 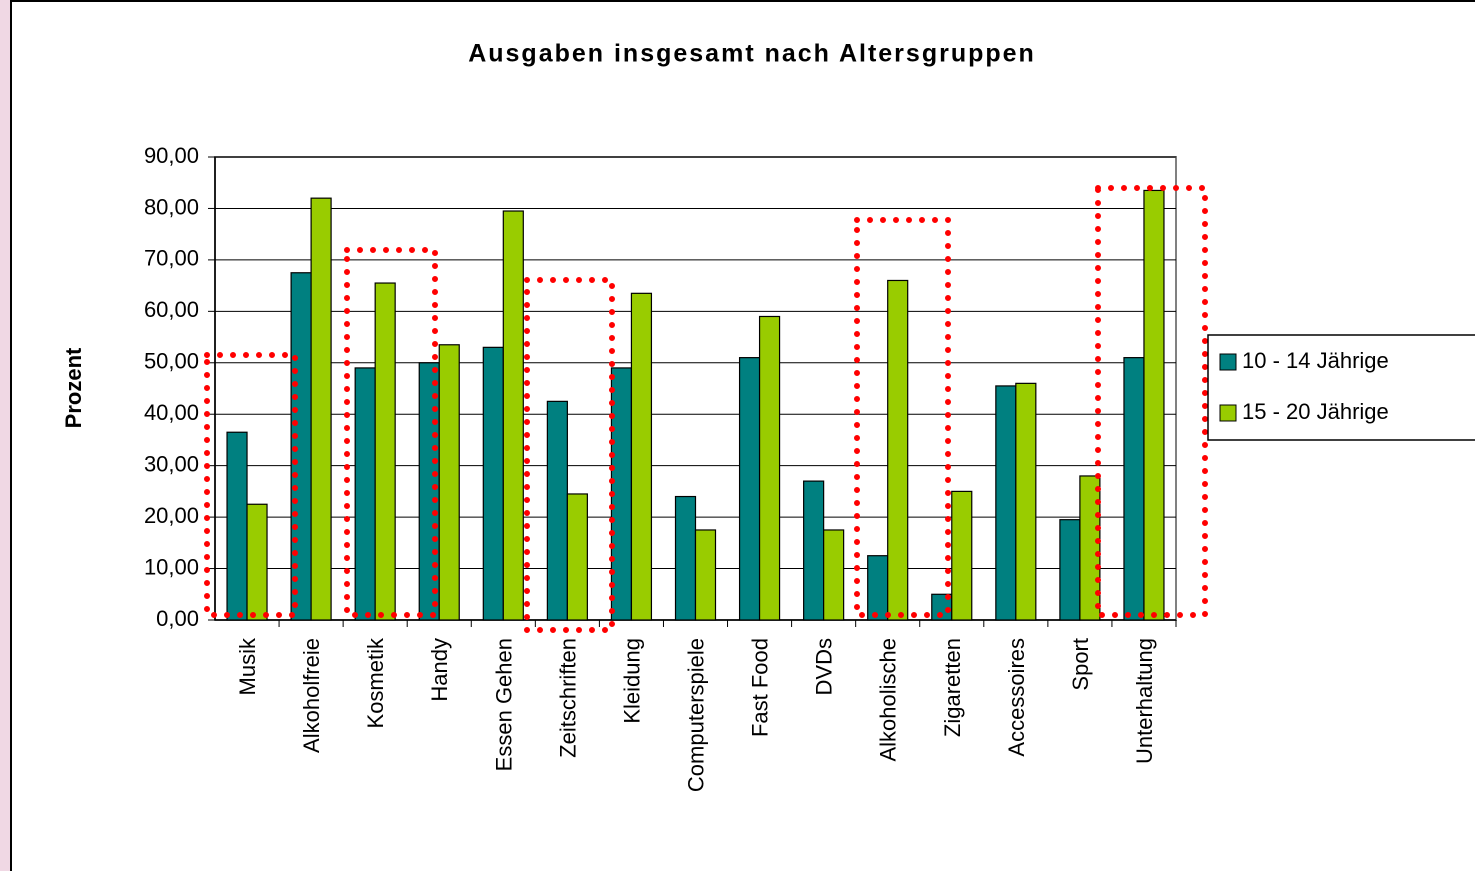 What do you see at coordinates (503, 704) in the screenshot?
I see `x-tick-label: Essen Gehen` at bounding box center [503, 704].